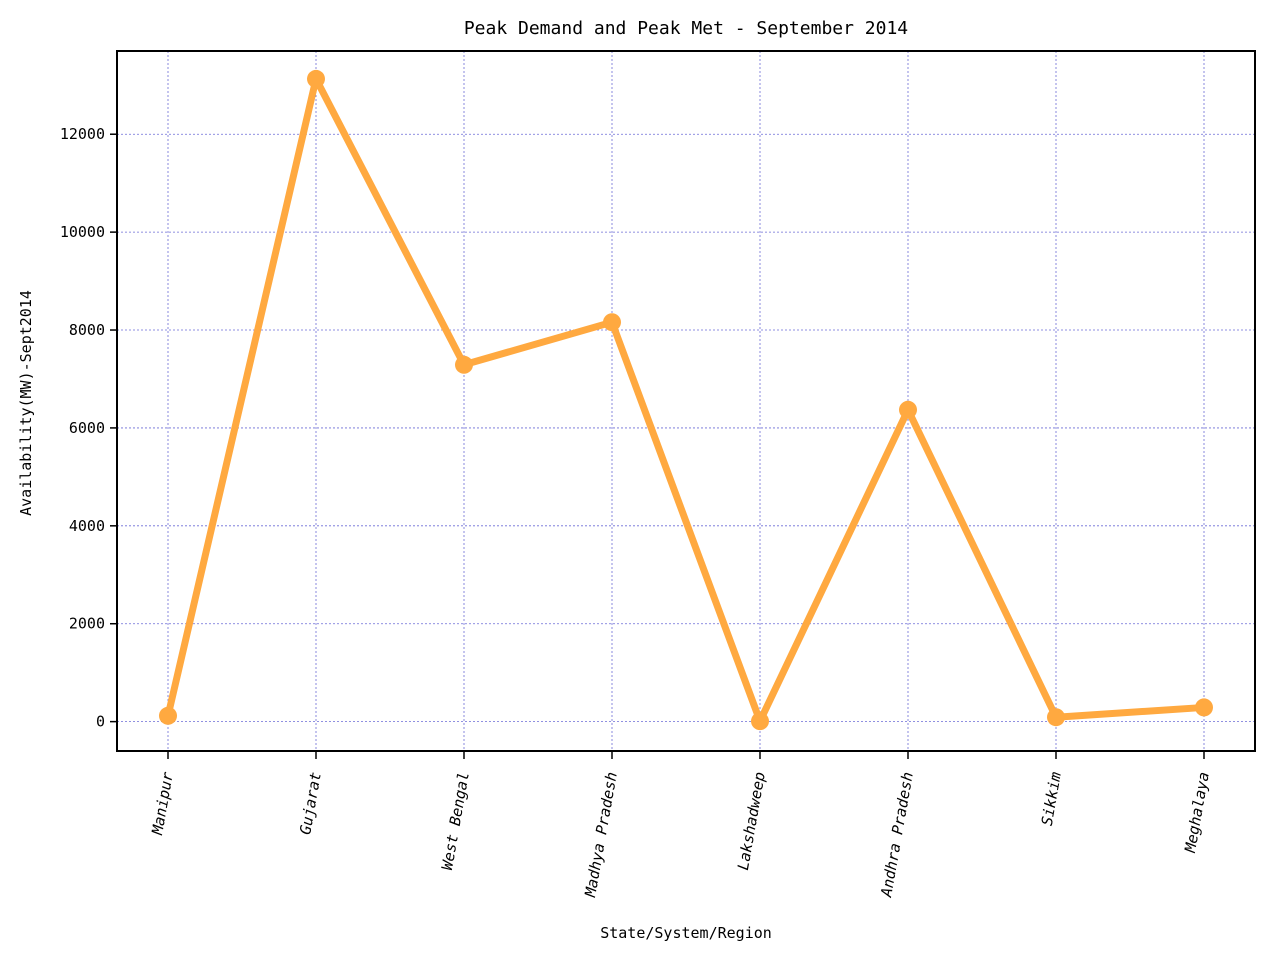 This screenshot has height=960, width=1280. I want to click on y-tick-label: 12000, so click(82, 134).